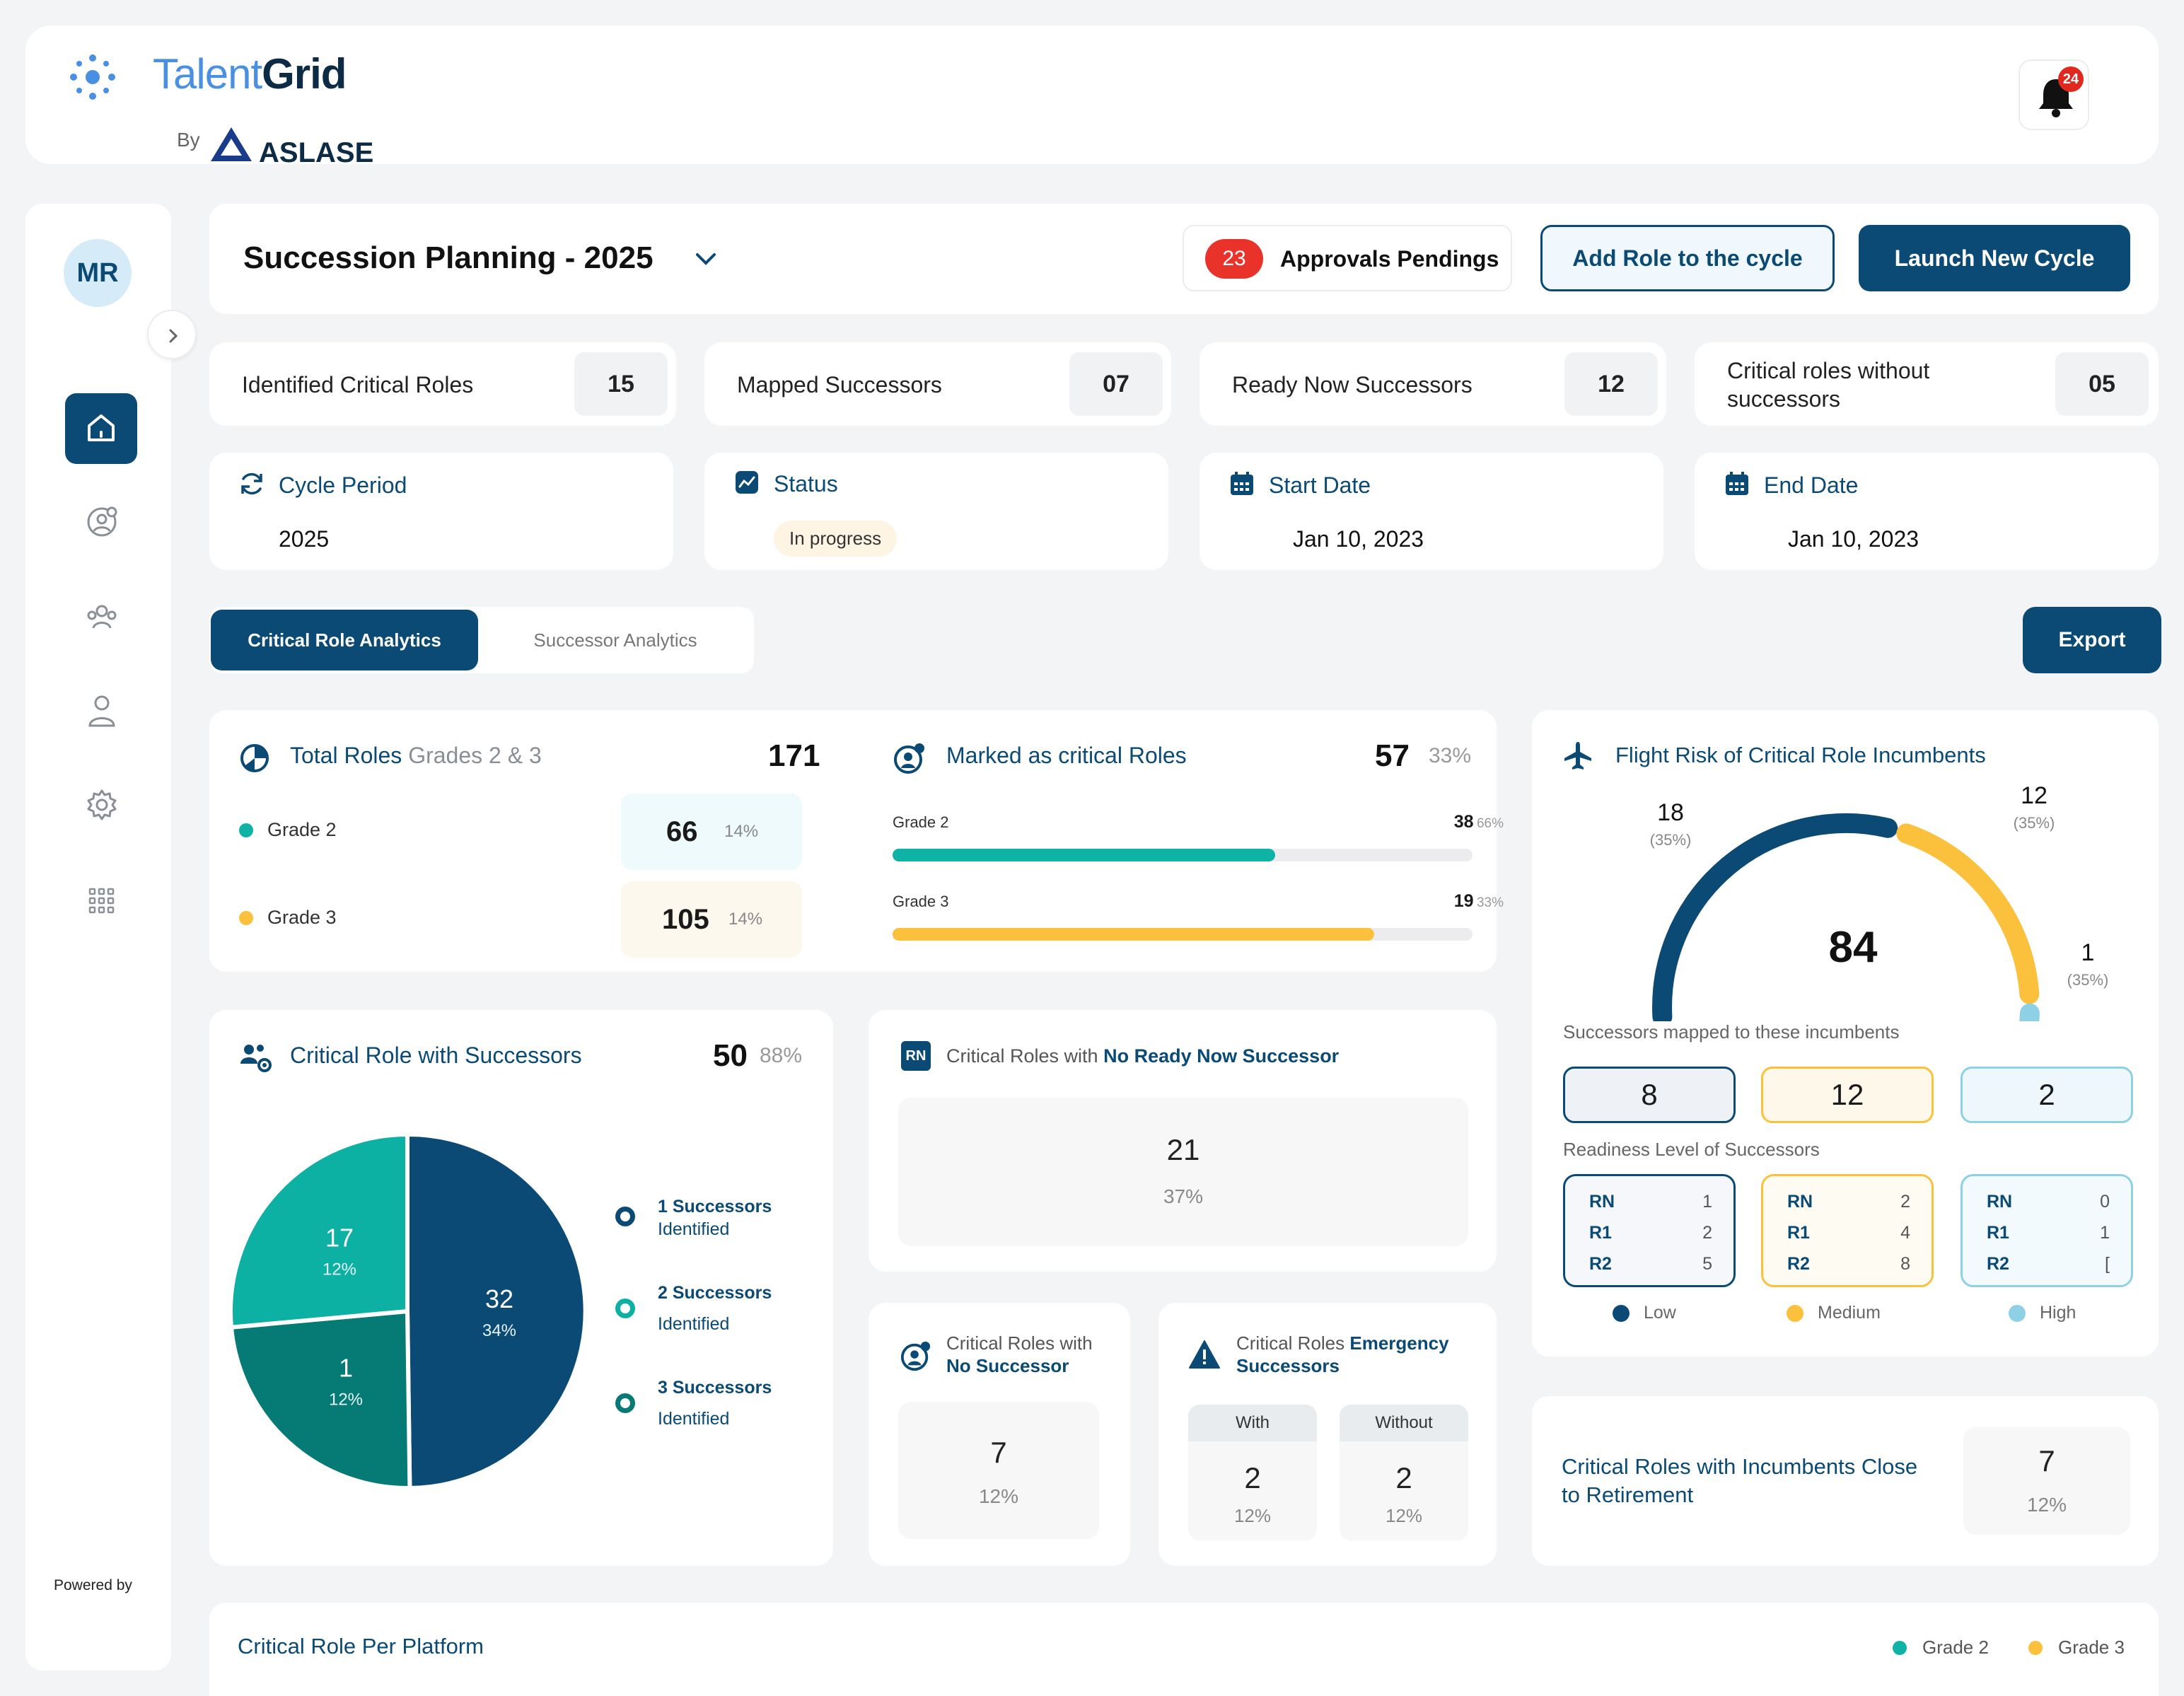 The height and width of the screenshot is (1696, 2184). Describe the element at coordinates (1849, 1313) in the screenshot. I see `legend-medium-label: Medium` at that location.